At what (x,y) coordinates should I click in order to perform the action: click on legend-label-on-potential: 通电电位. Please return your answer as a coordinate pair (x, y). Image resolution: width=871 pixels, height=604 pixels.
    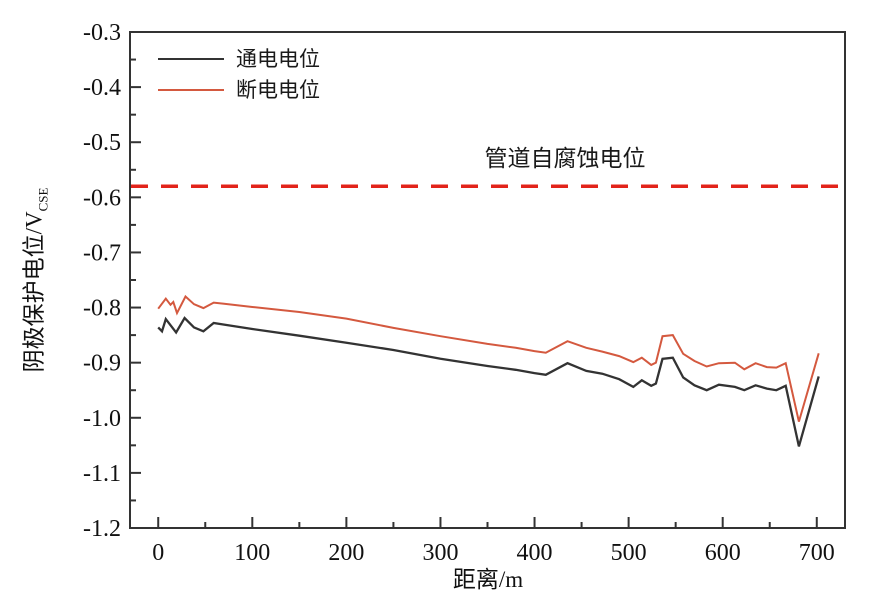
    Looking at the image, I should click on (278, 58).